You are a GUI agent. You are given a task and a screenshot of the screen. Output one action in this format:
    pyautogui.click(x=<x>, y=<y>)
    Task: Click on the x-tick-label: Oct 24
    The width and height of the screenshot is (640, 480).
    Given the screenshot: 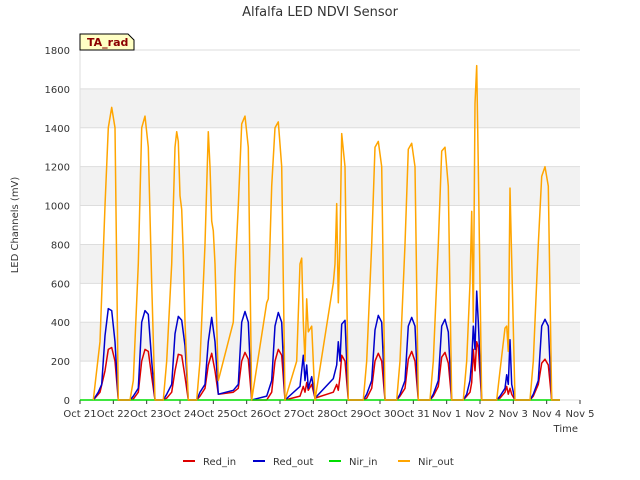 What is the action you would take?
    pyautogui.click(x=179, y=414)
    